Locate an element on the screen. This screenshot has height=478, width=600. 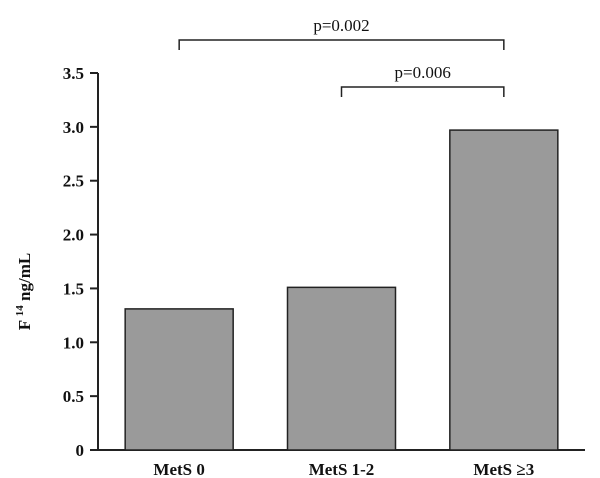
y-axis-title-unit: ng/mL is located at coordinates (24, 279).